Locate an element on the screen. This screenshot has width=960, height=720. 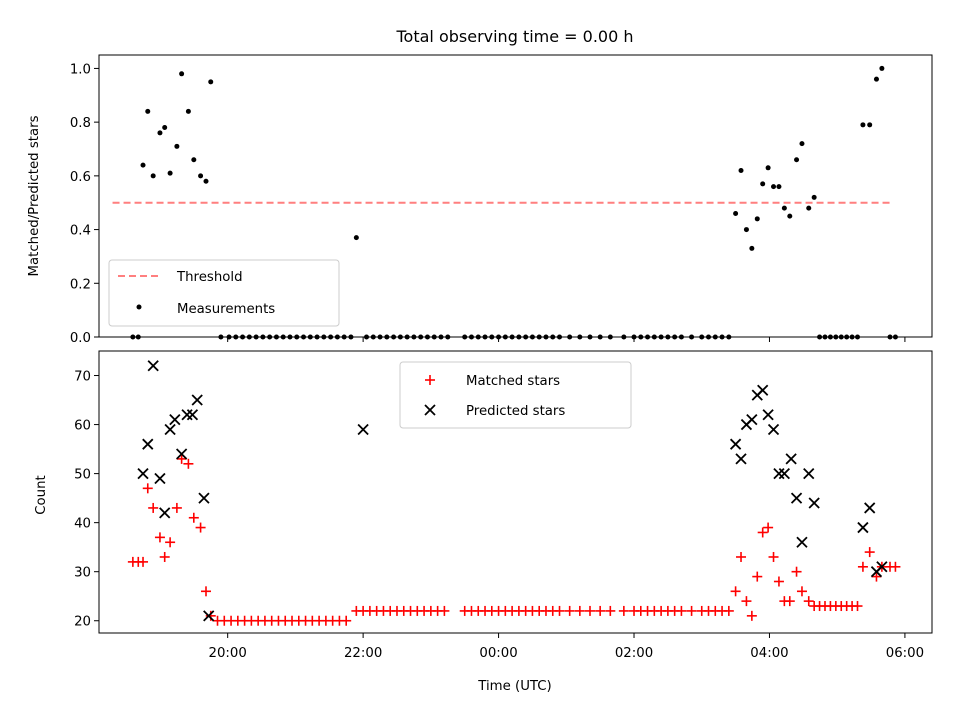
bottom-x-tick-label: 02:00 is located at coordinates (634, 653).